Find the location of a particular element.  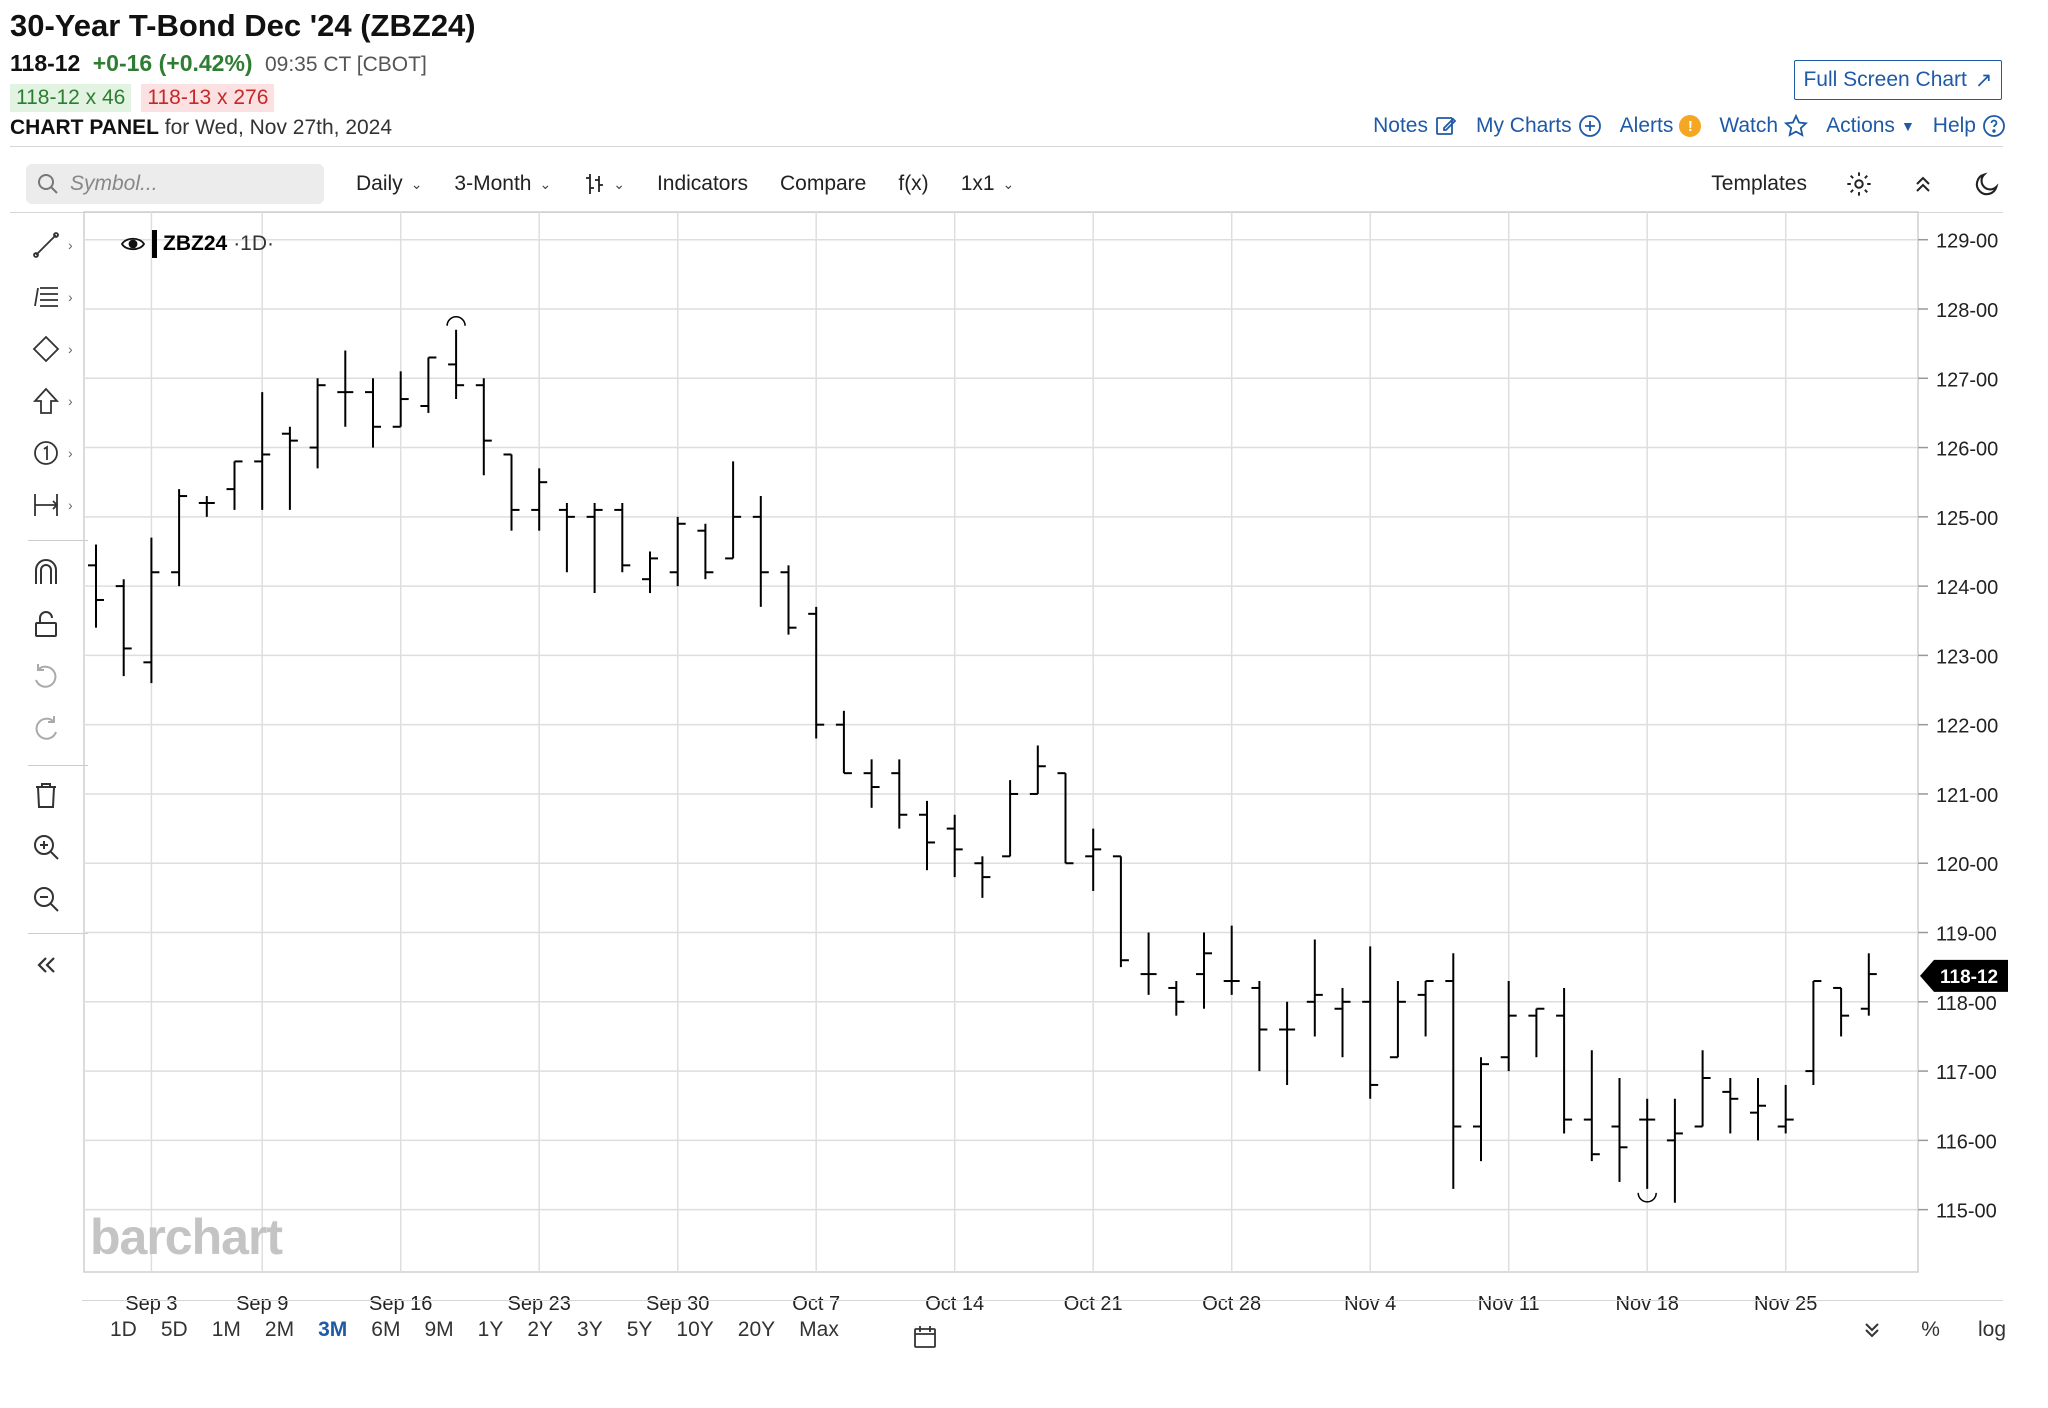

tools-divider is located at coordinates (58, 540).